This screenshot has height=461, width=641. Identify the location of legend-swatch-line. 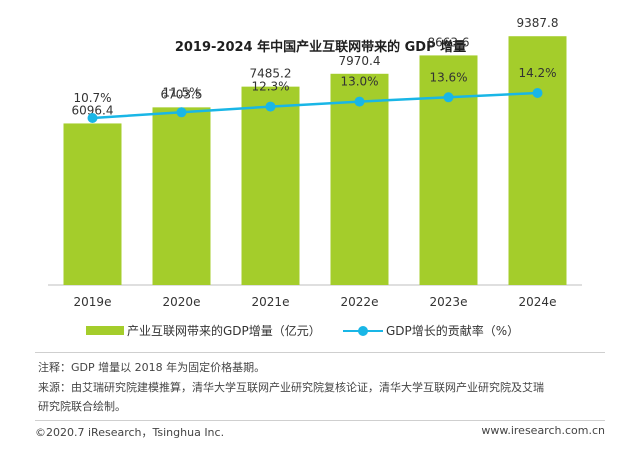
(363, 330).